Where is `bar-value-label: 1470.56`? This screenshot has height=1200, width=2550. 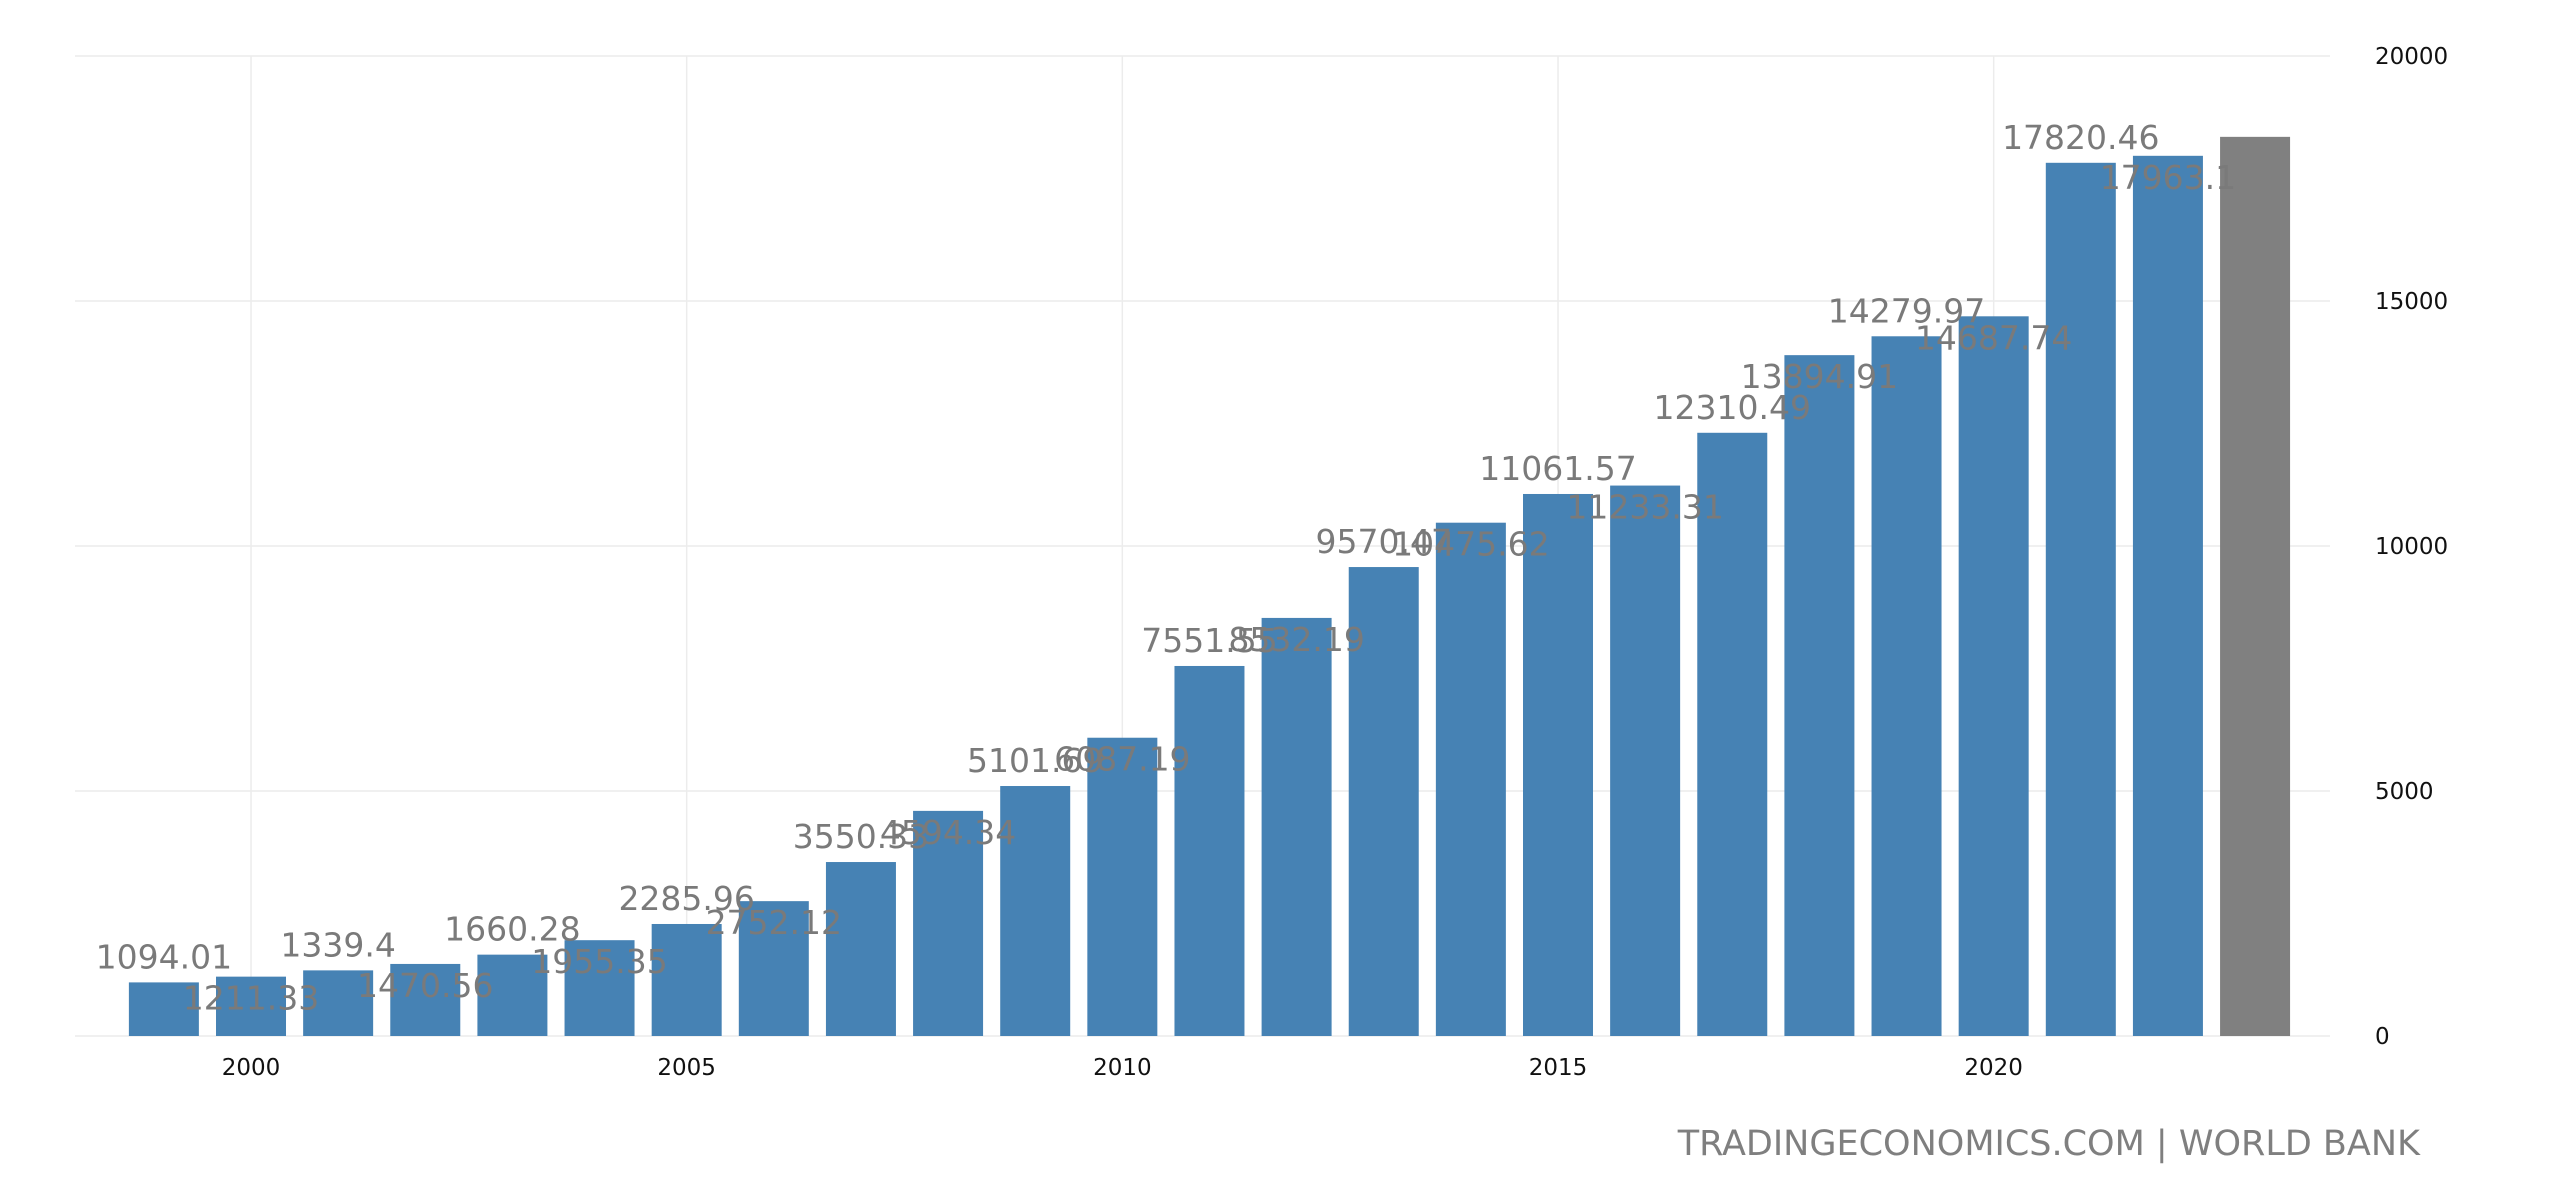
bar-value-label: 1470.56 is located at coordinates (425, 985).